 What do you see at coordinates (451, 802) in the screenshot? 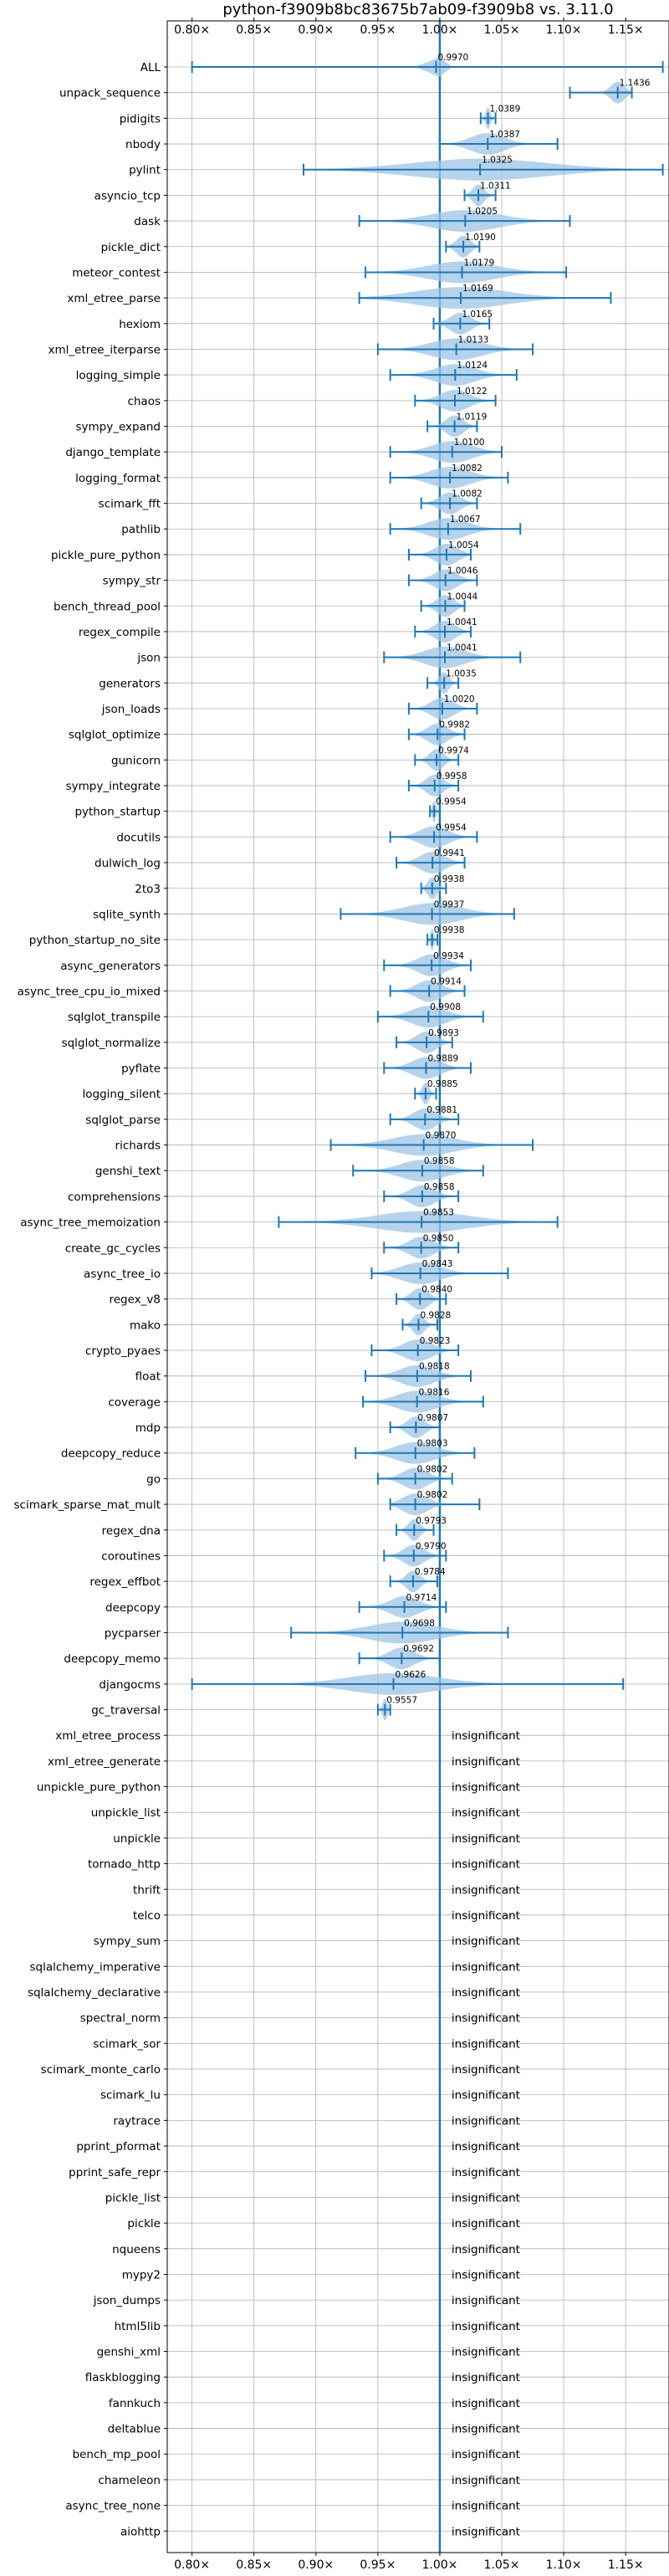
I see `mean-value-label: 0.9954` at bounding box center [451, 802].